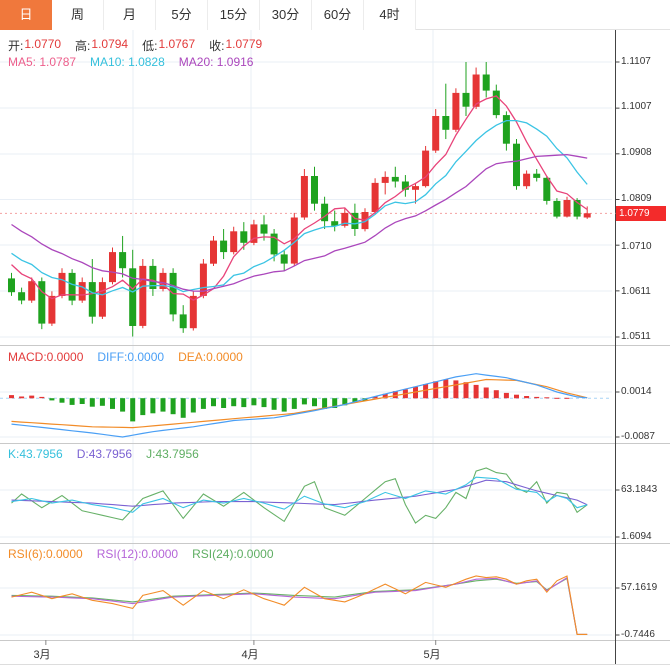 Image resolution: width=670 pixels, height=670 pixels. Describe the element at coordinates (130, 15) in the screenshot. I see `tab-monthly: 月` at that location.